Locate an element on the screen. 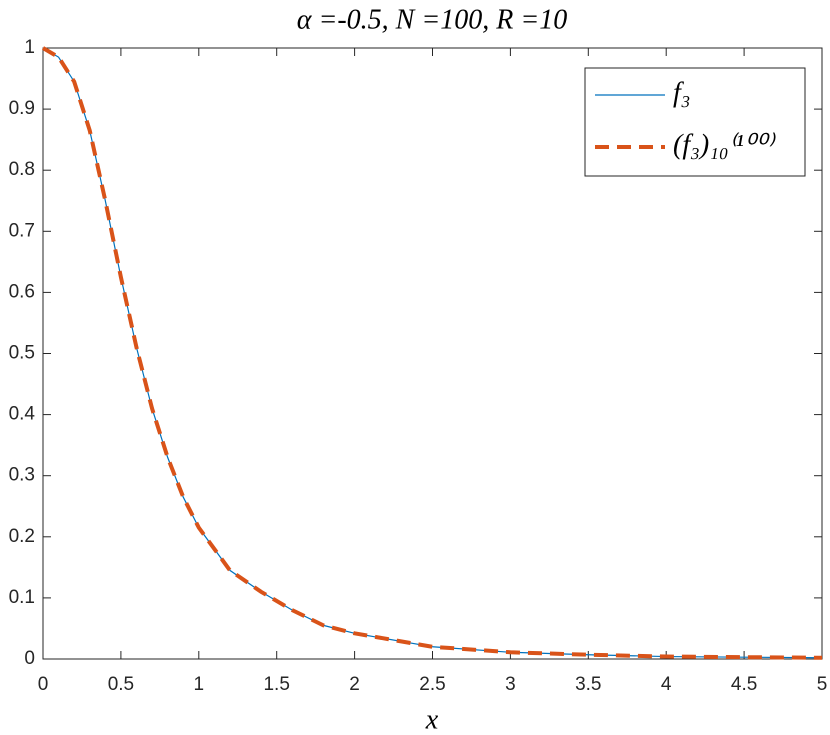 Image resolution: width=830 pixels, height=735 pixels. x-tick-label: 4.5 is located at coordinates (744, 684).